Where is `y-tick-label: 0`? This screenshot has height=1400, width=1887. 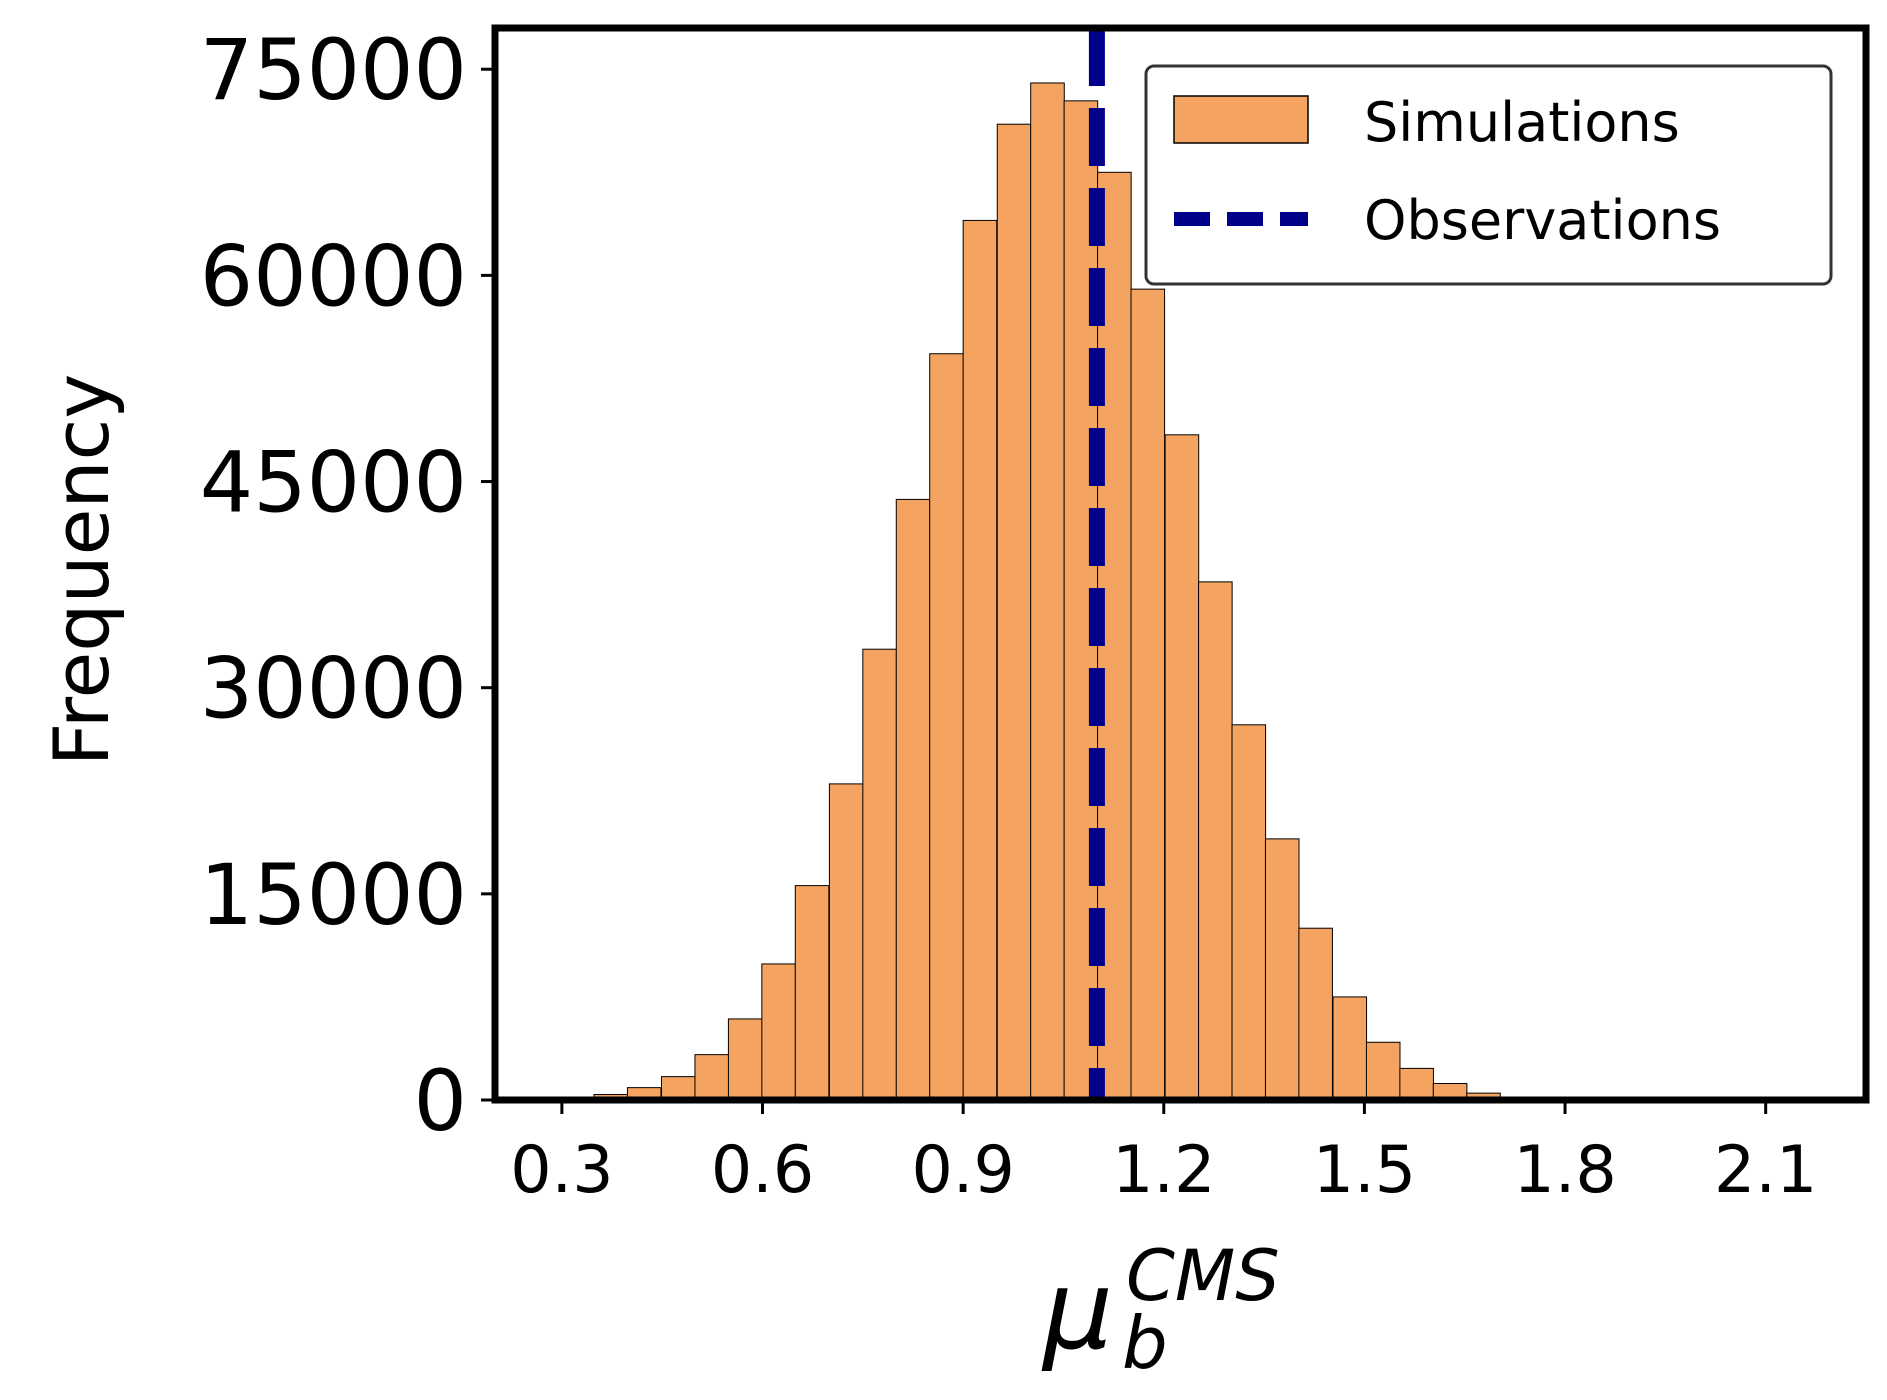
y-tick-label: 0 is located at coordinates (440, 1101).